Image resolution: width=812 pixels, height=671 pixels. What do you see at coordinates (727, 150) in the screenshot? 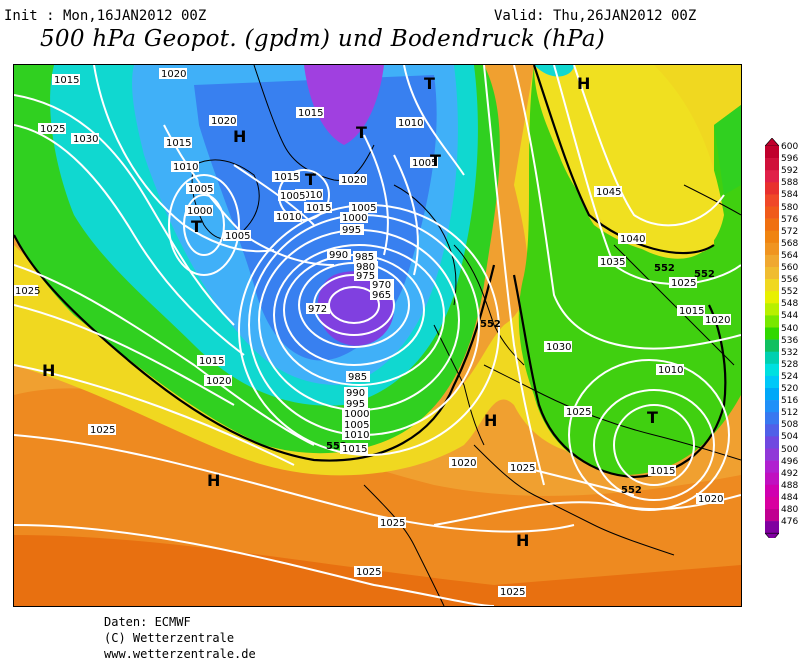
I see `green-east-edge` at bounding box center [727, 150].